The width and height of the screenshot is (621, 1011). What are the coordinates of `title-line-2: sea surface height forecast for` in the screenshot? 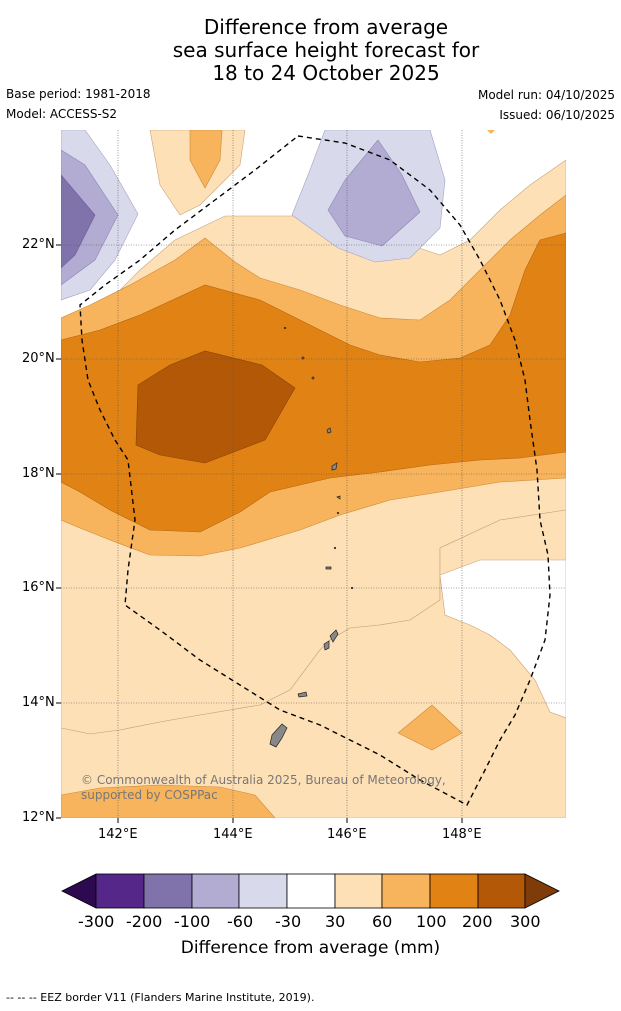 It's located at (326, 50).